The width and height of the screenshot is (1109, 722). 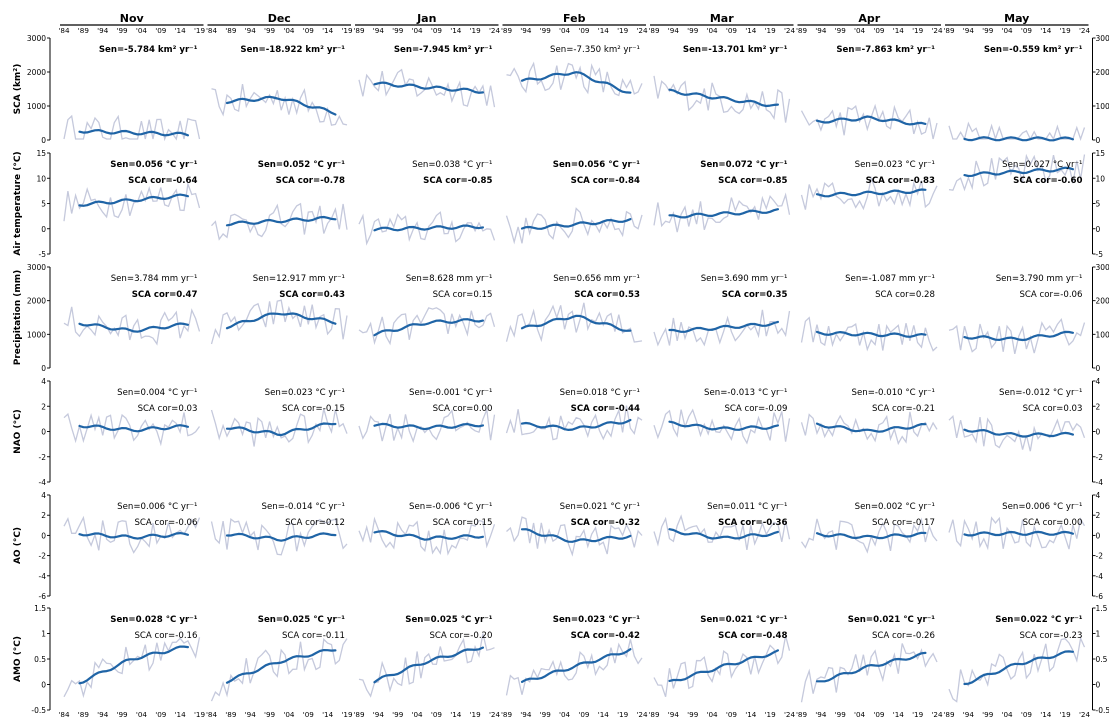 I want to click on sca-correlation-label: SCA cor=-0.26, so click(x=903, y=636).